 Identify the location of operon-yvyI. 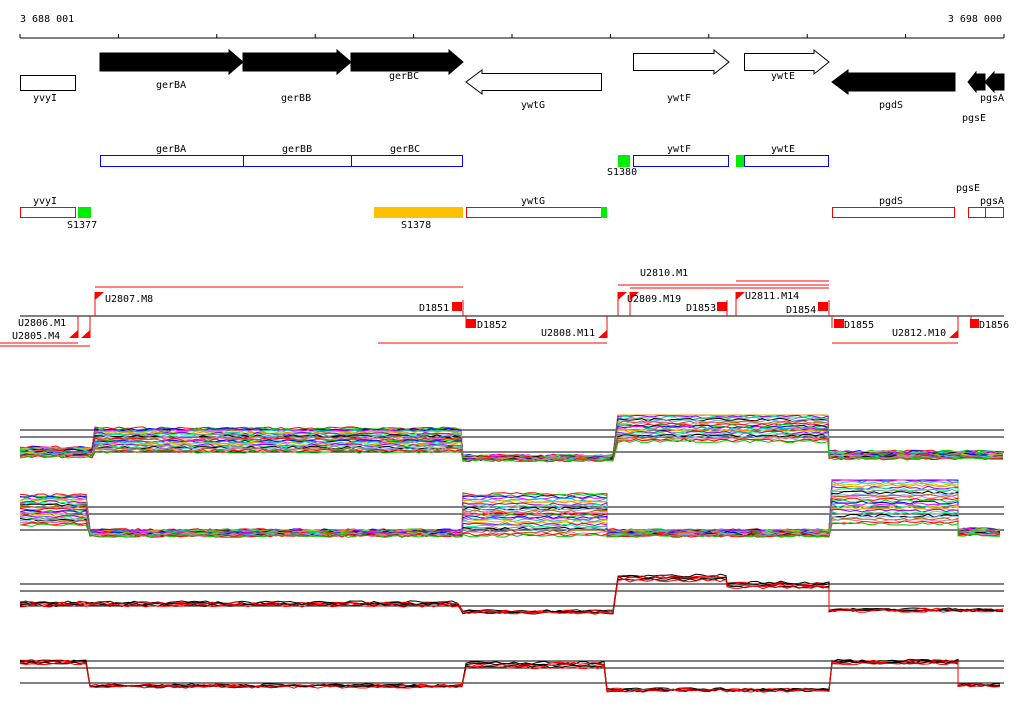
(48, 212).